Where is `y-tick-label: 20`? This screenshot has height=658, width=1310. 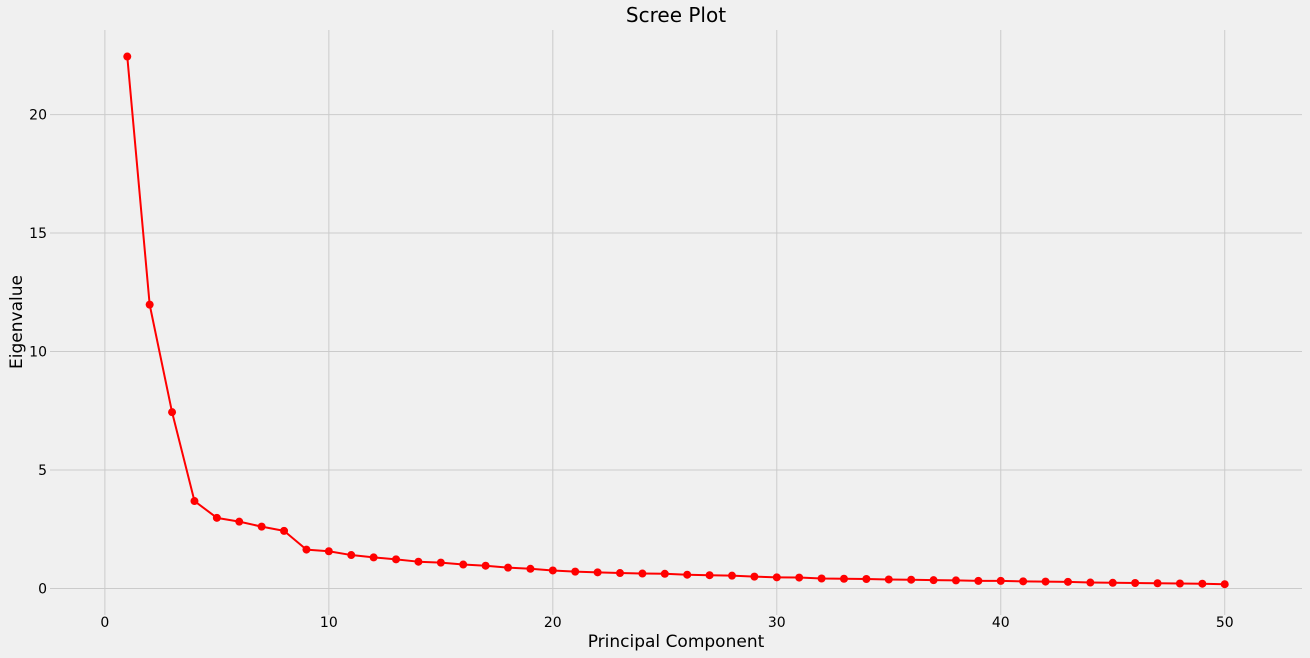
y-tick-label: 20 is located at coordinates (38, 116).